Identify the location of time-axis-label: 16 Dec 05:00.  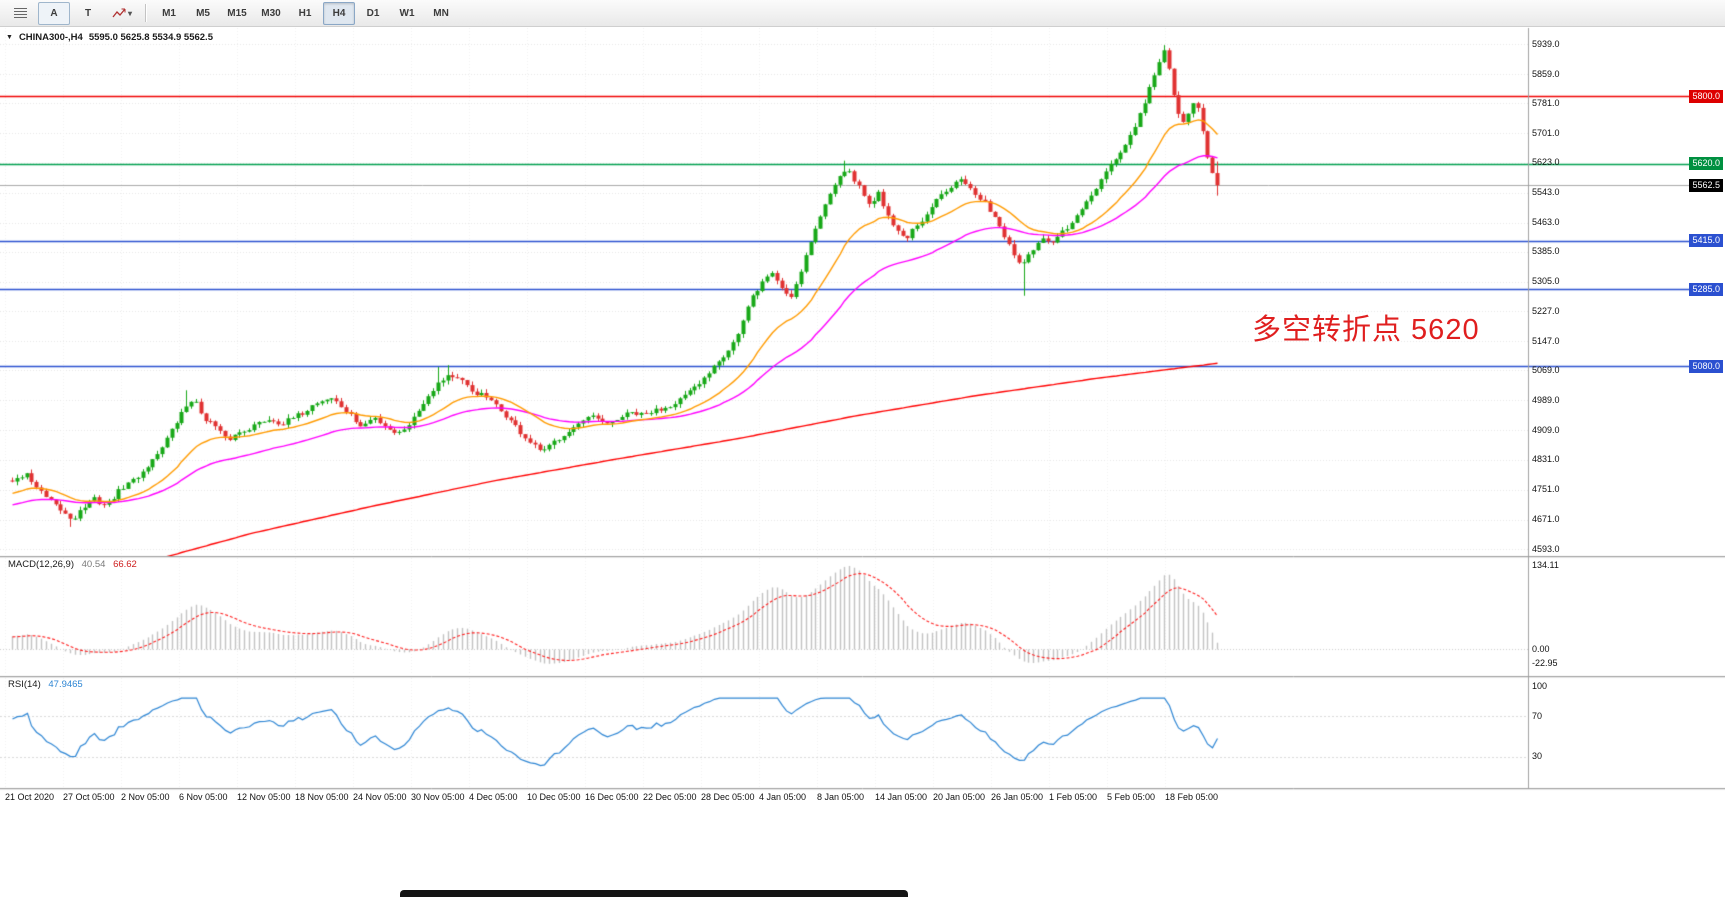
(612, 797).